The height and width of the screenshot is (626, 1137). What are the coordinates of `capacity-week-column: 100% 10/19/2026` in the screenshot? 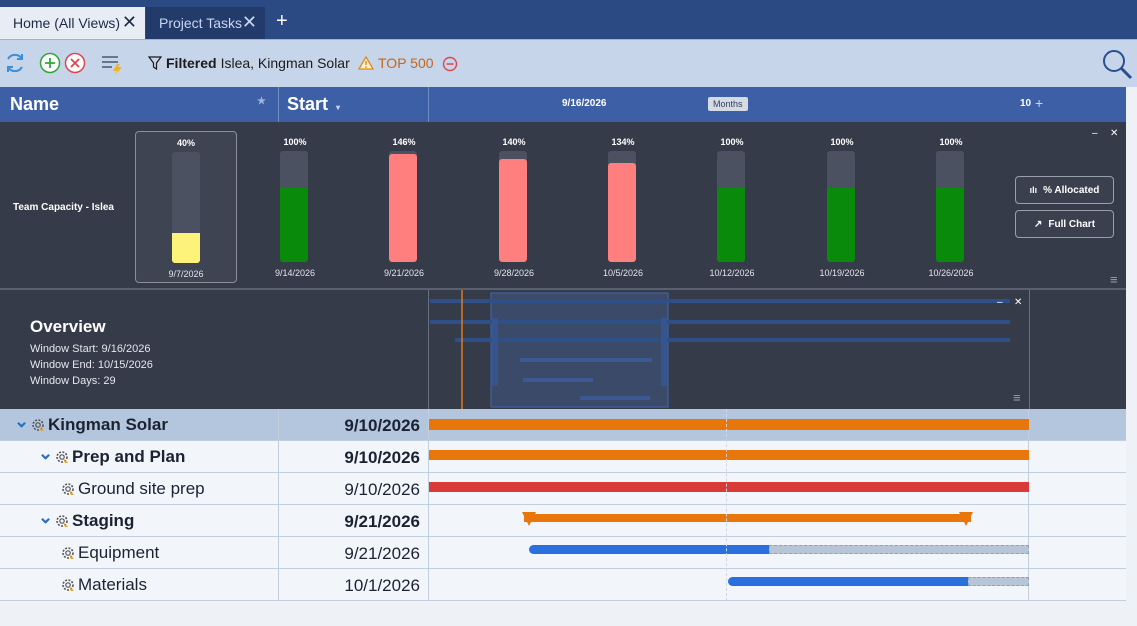 It's located at (842, 207).